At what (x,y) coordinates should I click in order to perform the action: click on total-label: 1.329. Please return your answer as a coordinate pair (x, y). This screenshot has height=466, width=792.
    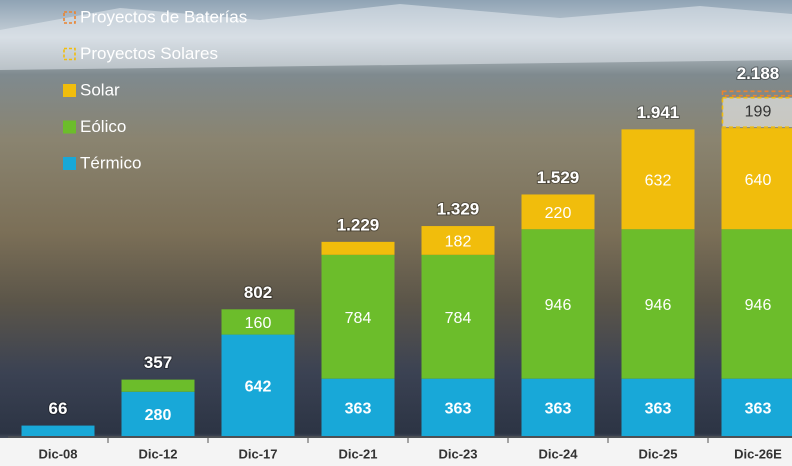
    Looking at the image, I should click on (458, 209).